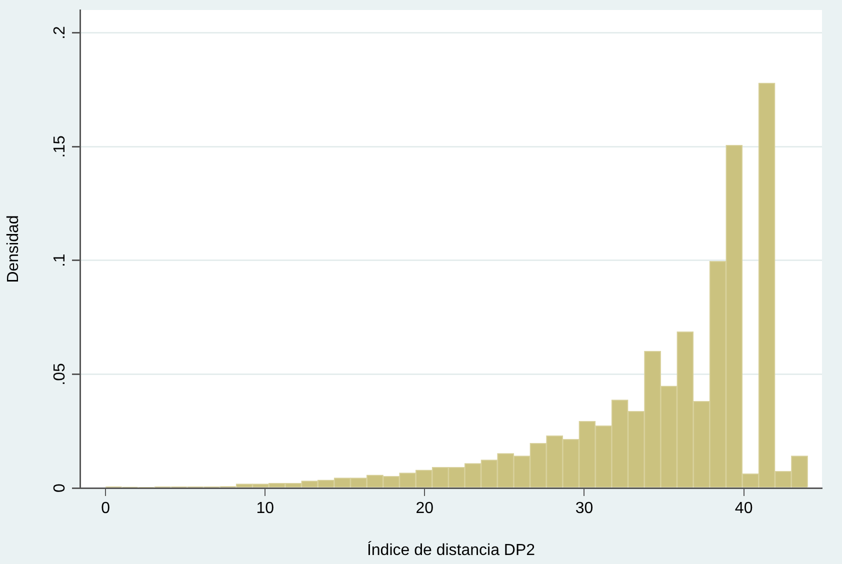 The width and height of the screenshot is (842, 564). I want to click on y-tick-label: .15, so click(59, 146).